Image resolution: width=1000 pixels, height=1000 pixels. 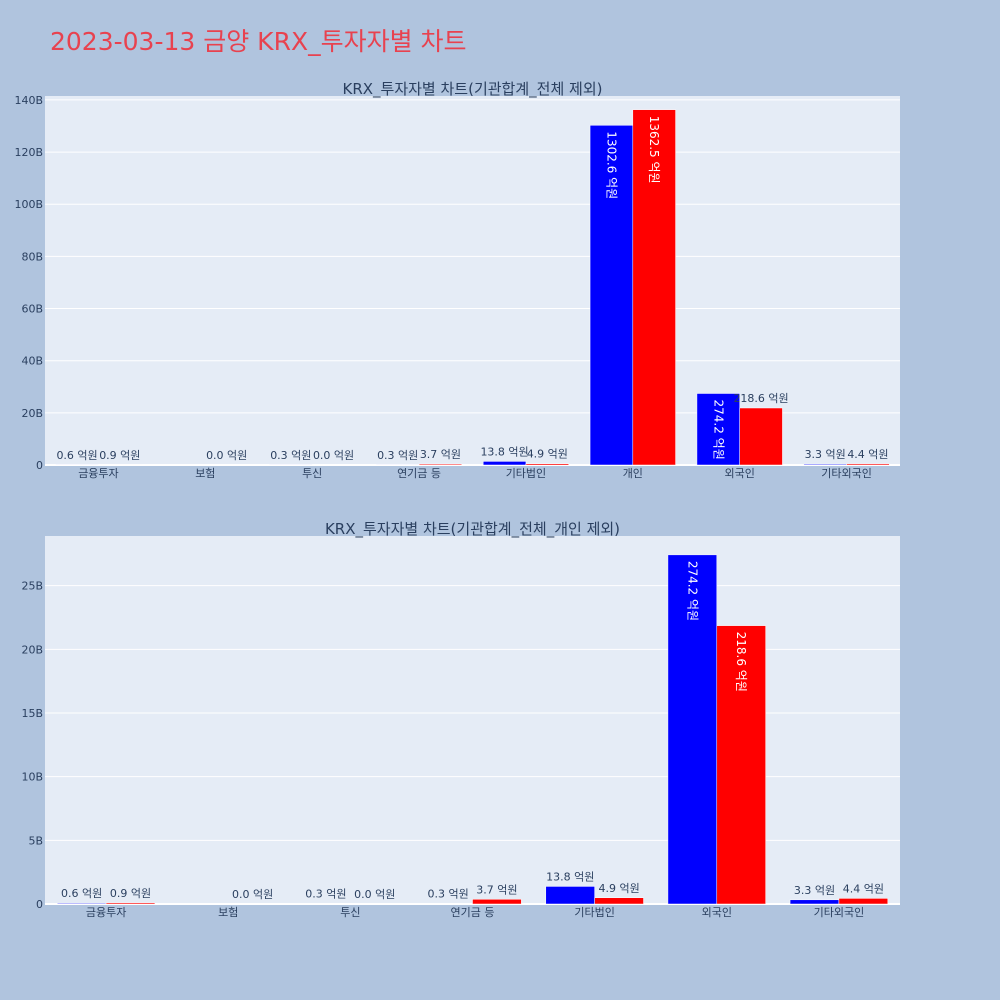 What do you see at coordinates (32, 586) in the screenshot?
I see `y-tick-label: 25B` at bounding box center [32, 586].